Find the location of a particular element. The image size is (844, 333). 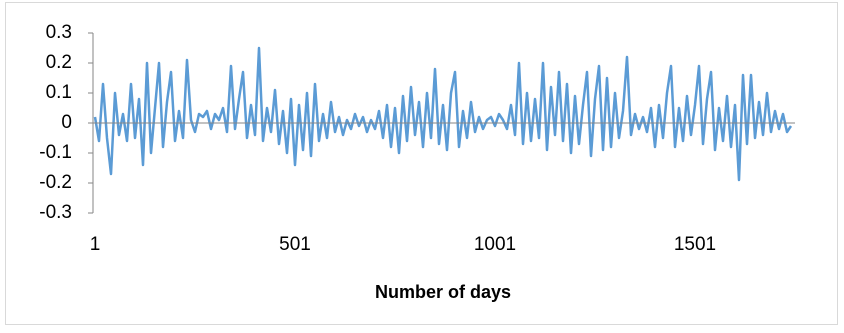

x-tick-label: 1 is located at coordinates (95, 244).